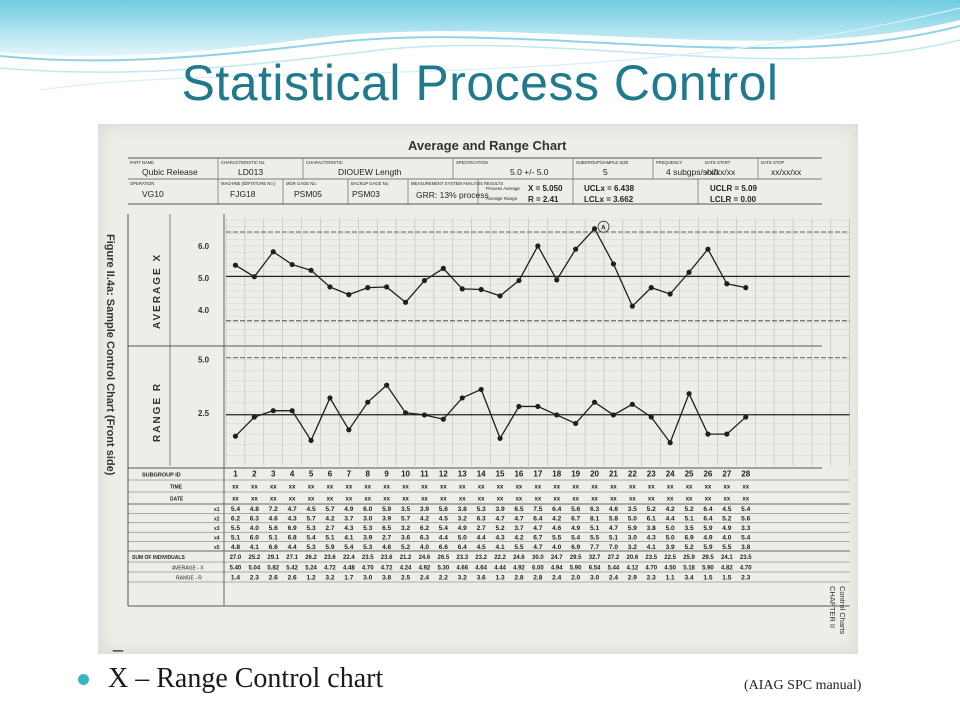  I want to click on average-cell: 6.00, so click(538, 569).